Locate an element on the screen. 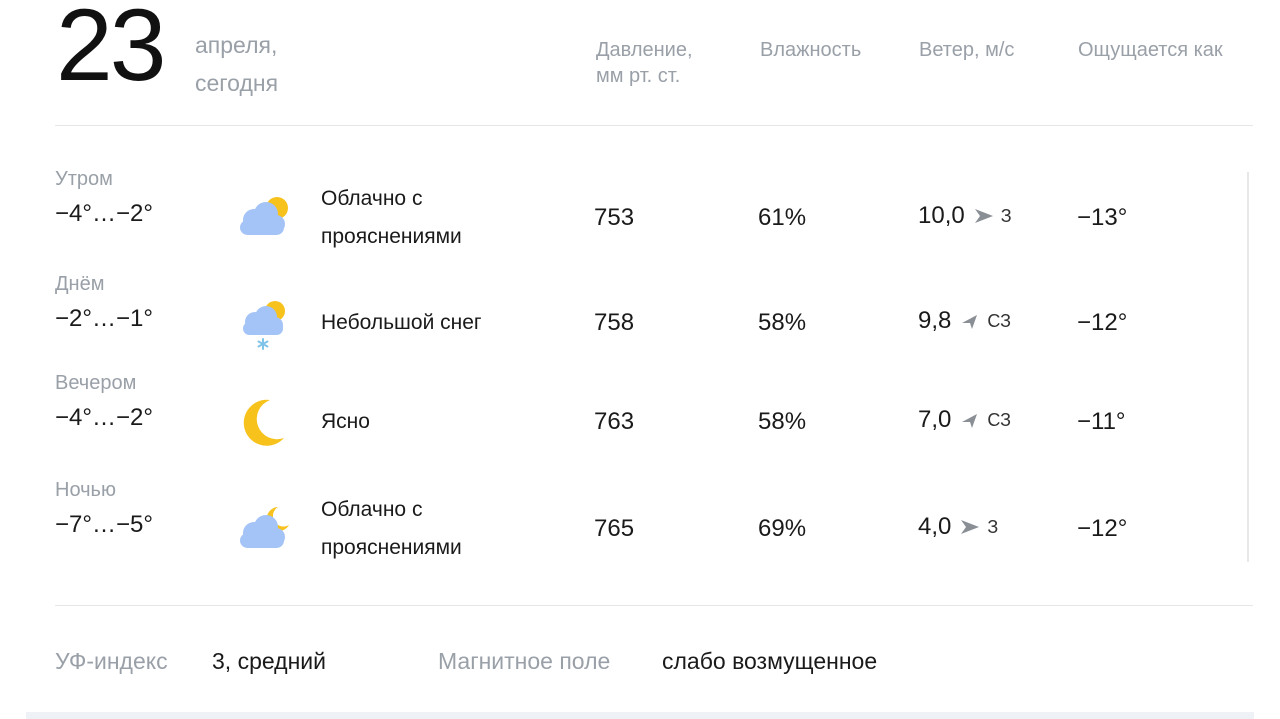 The height and width of the screenshot is (719, 1280). pressure-value: 753 is located at coordinates (614, 217).